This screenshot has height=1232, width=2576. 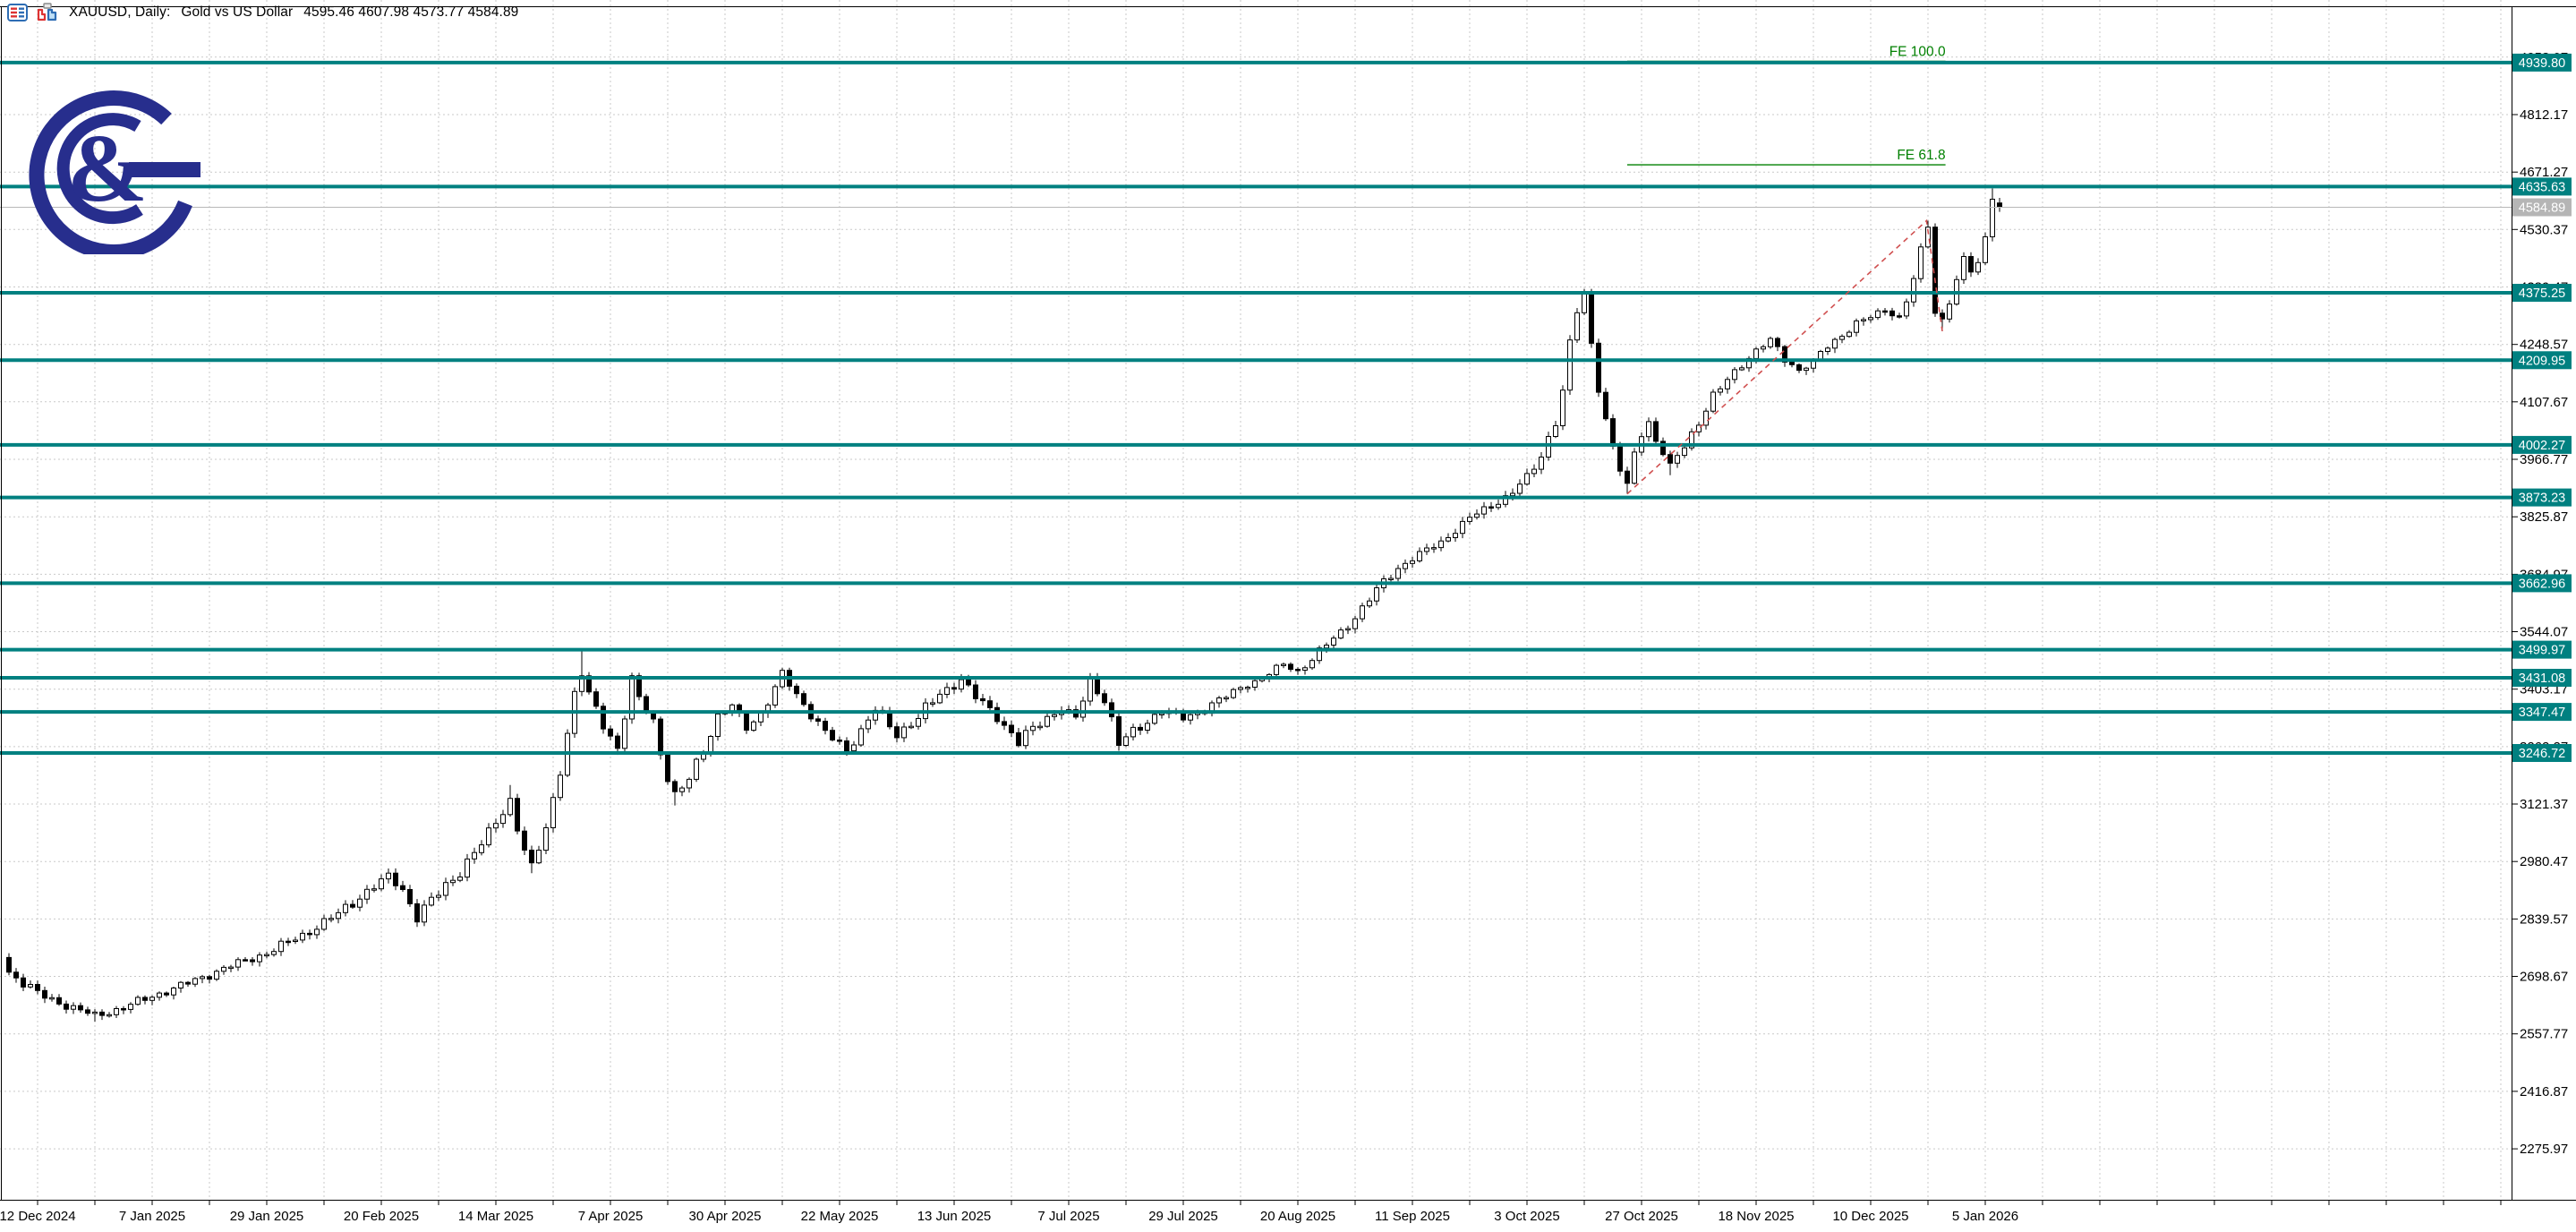 What do you see at coordinates (164, 169) in the screenshot?
I see `logo-crossbar` at bounding box center [164, 169].